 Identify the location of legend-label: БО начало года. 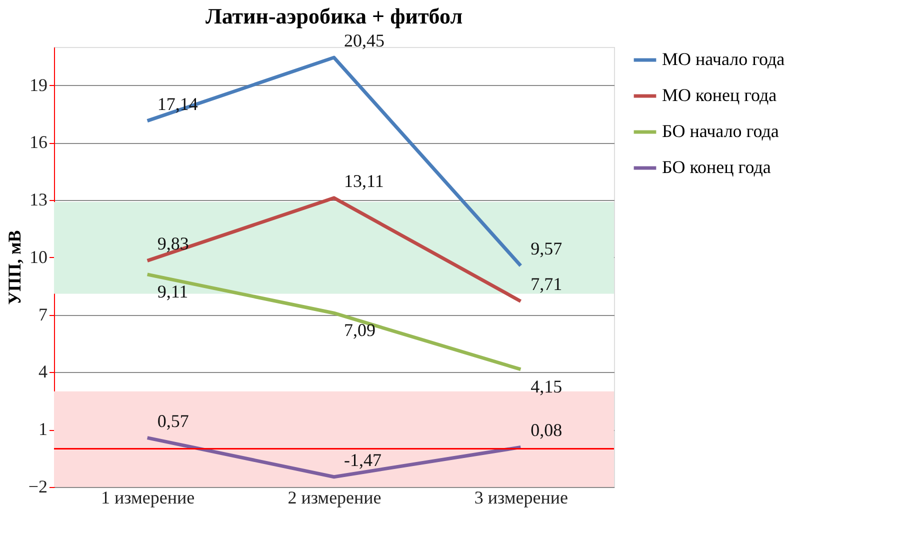
(720, 131).